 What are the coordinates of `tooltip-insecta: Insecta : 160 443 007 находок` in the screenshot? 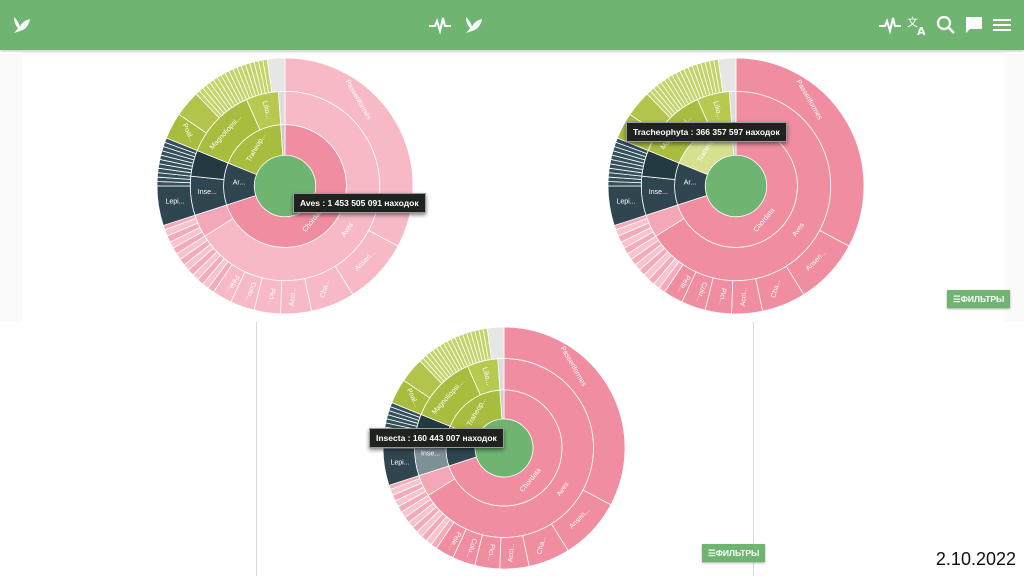 It's located at (436, 438).